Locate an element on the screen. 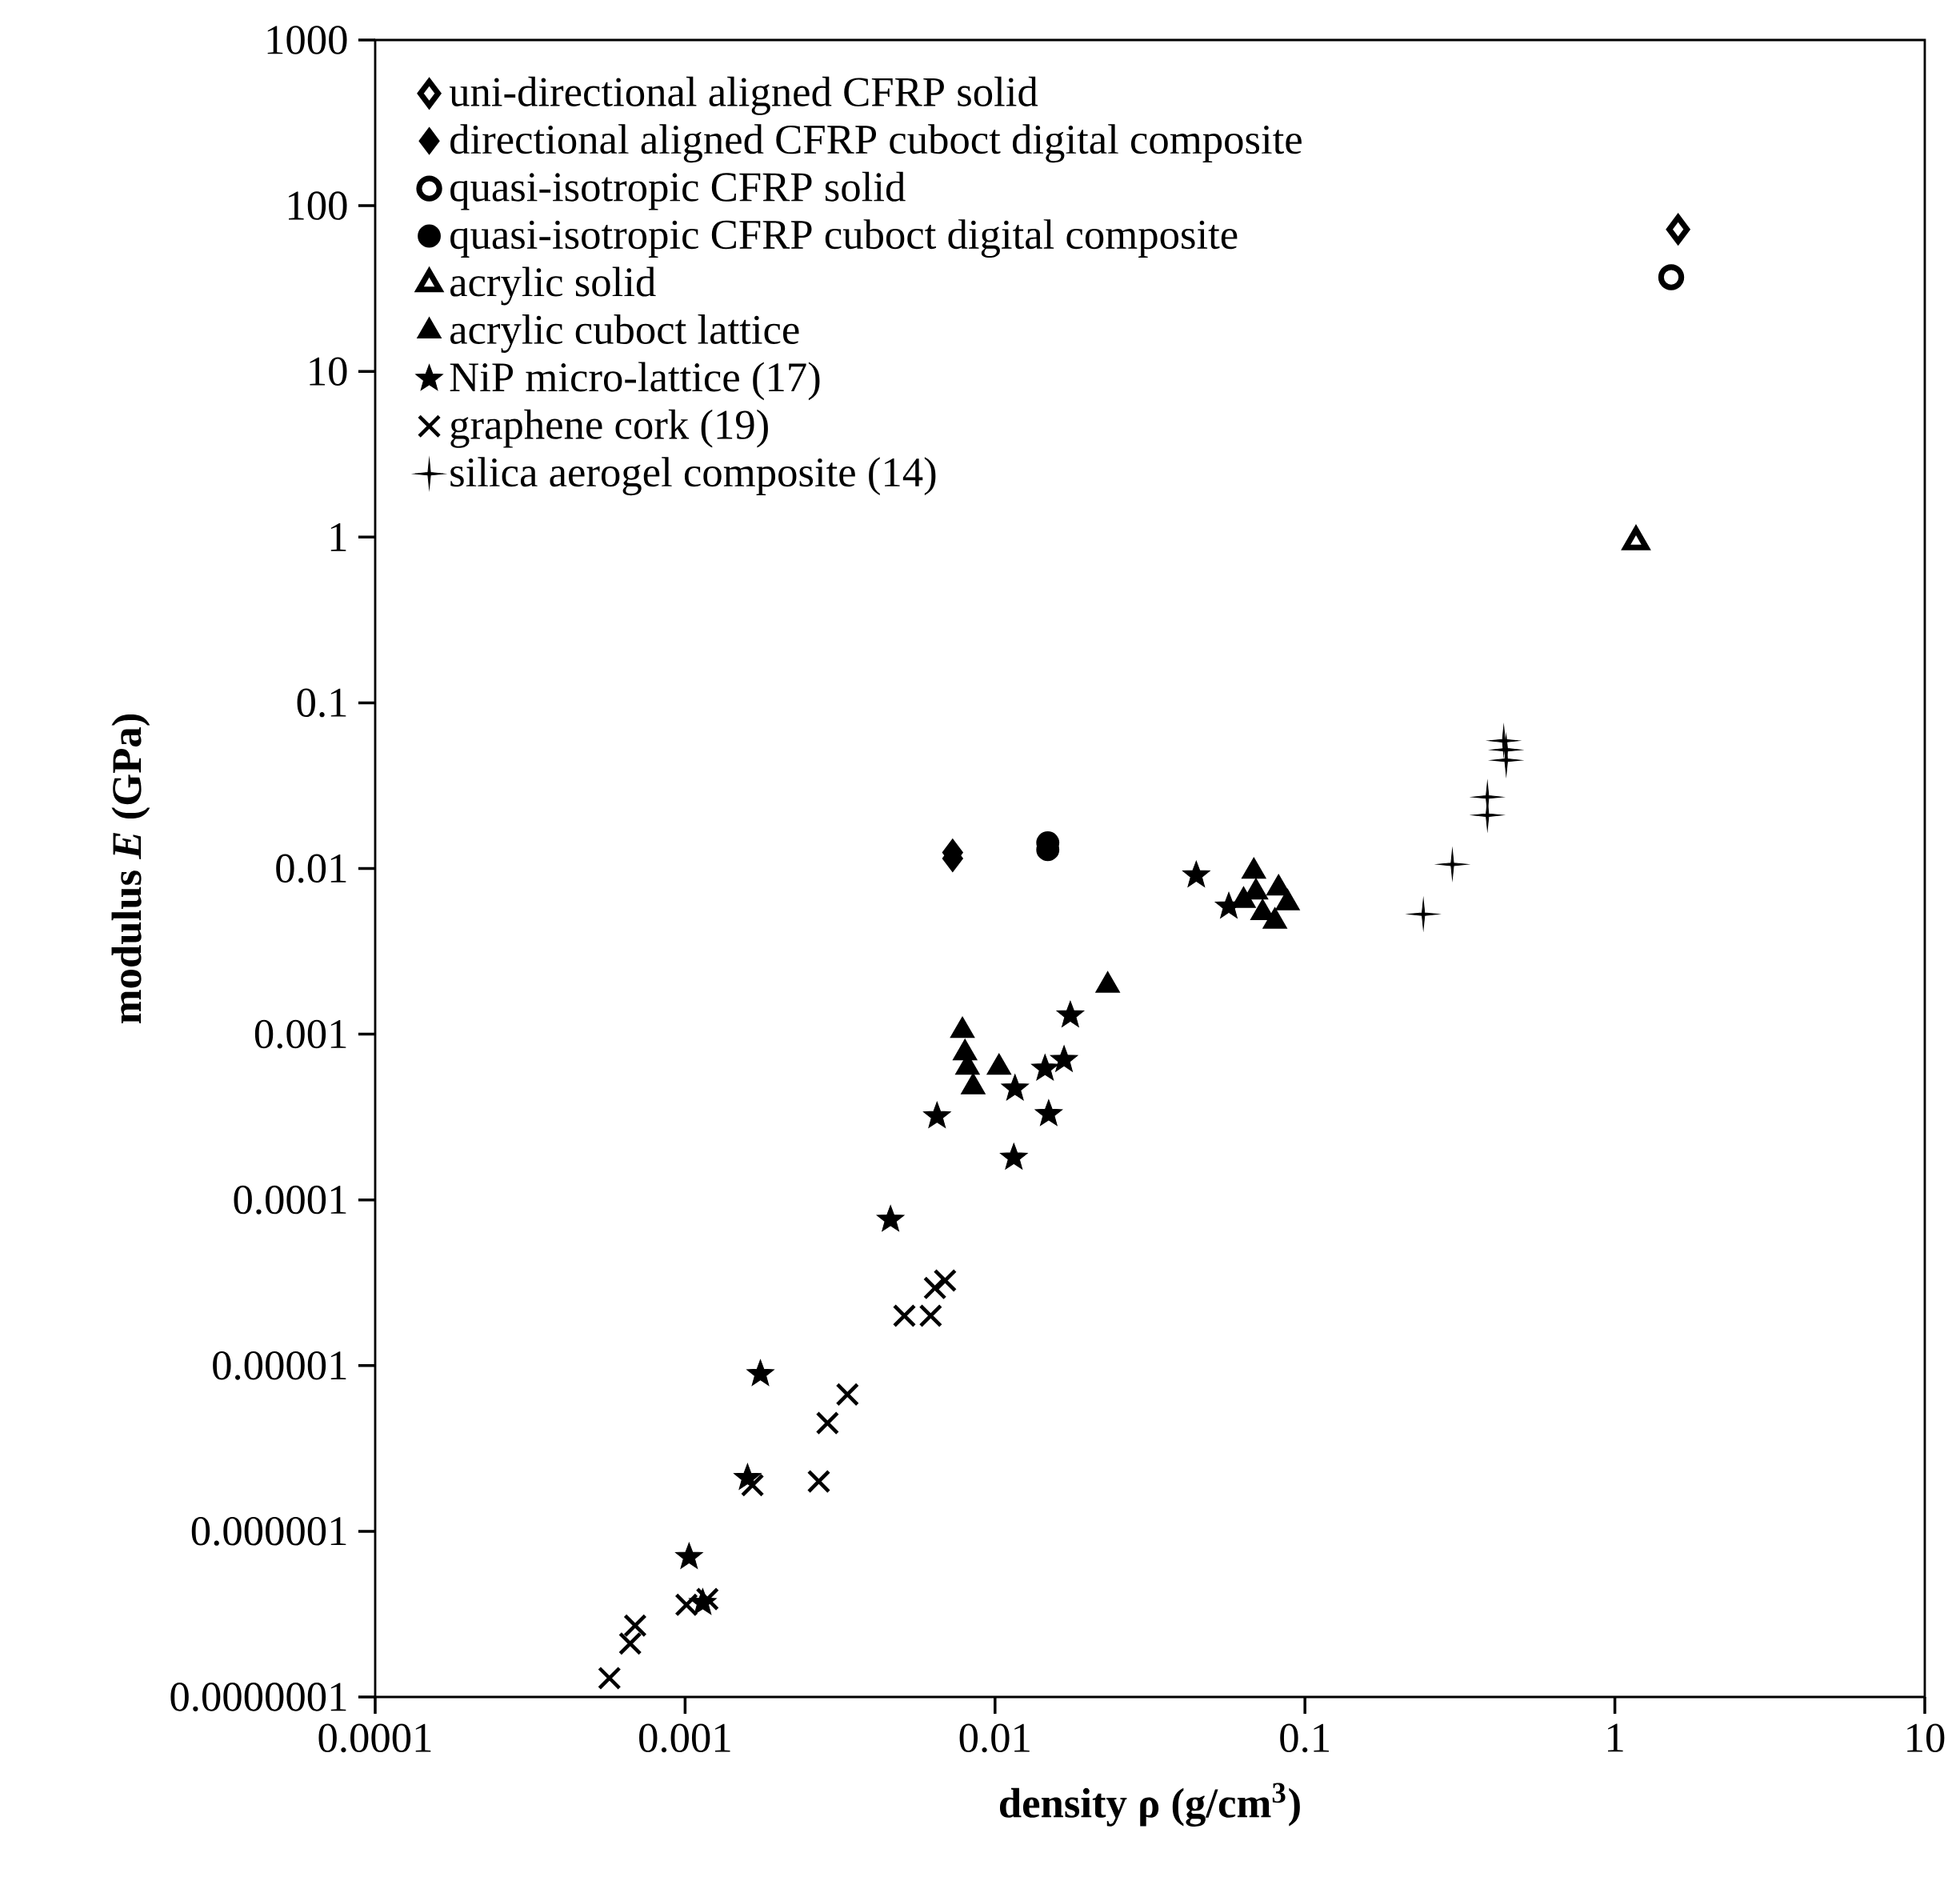 Image resolution: width=1960 pixels, height=1877 pixels. y-tick-label: 0.00001 is located at coordinates (279, 1365).